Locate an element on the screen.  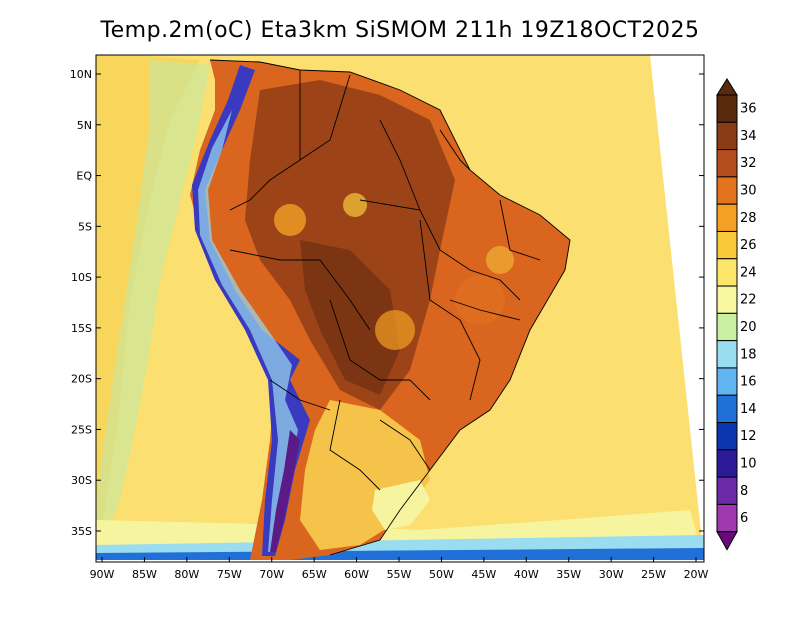
colorbar: 36 34 32 30 28 26 24 22 20 18 16 14 12 10 8 6 is located at coordinates (736, 314).